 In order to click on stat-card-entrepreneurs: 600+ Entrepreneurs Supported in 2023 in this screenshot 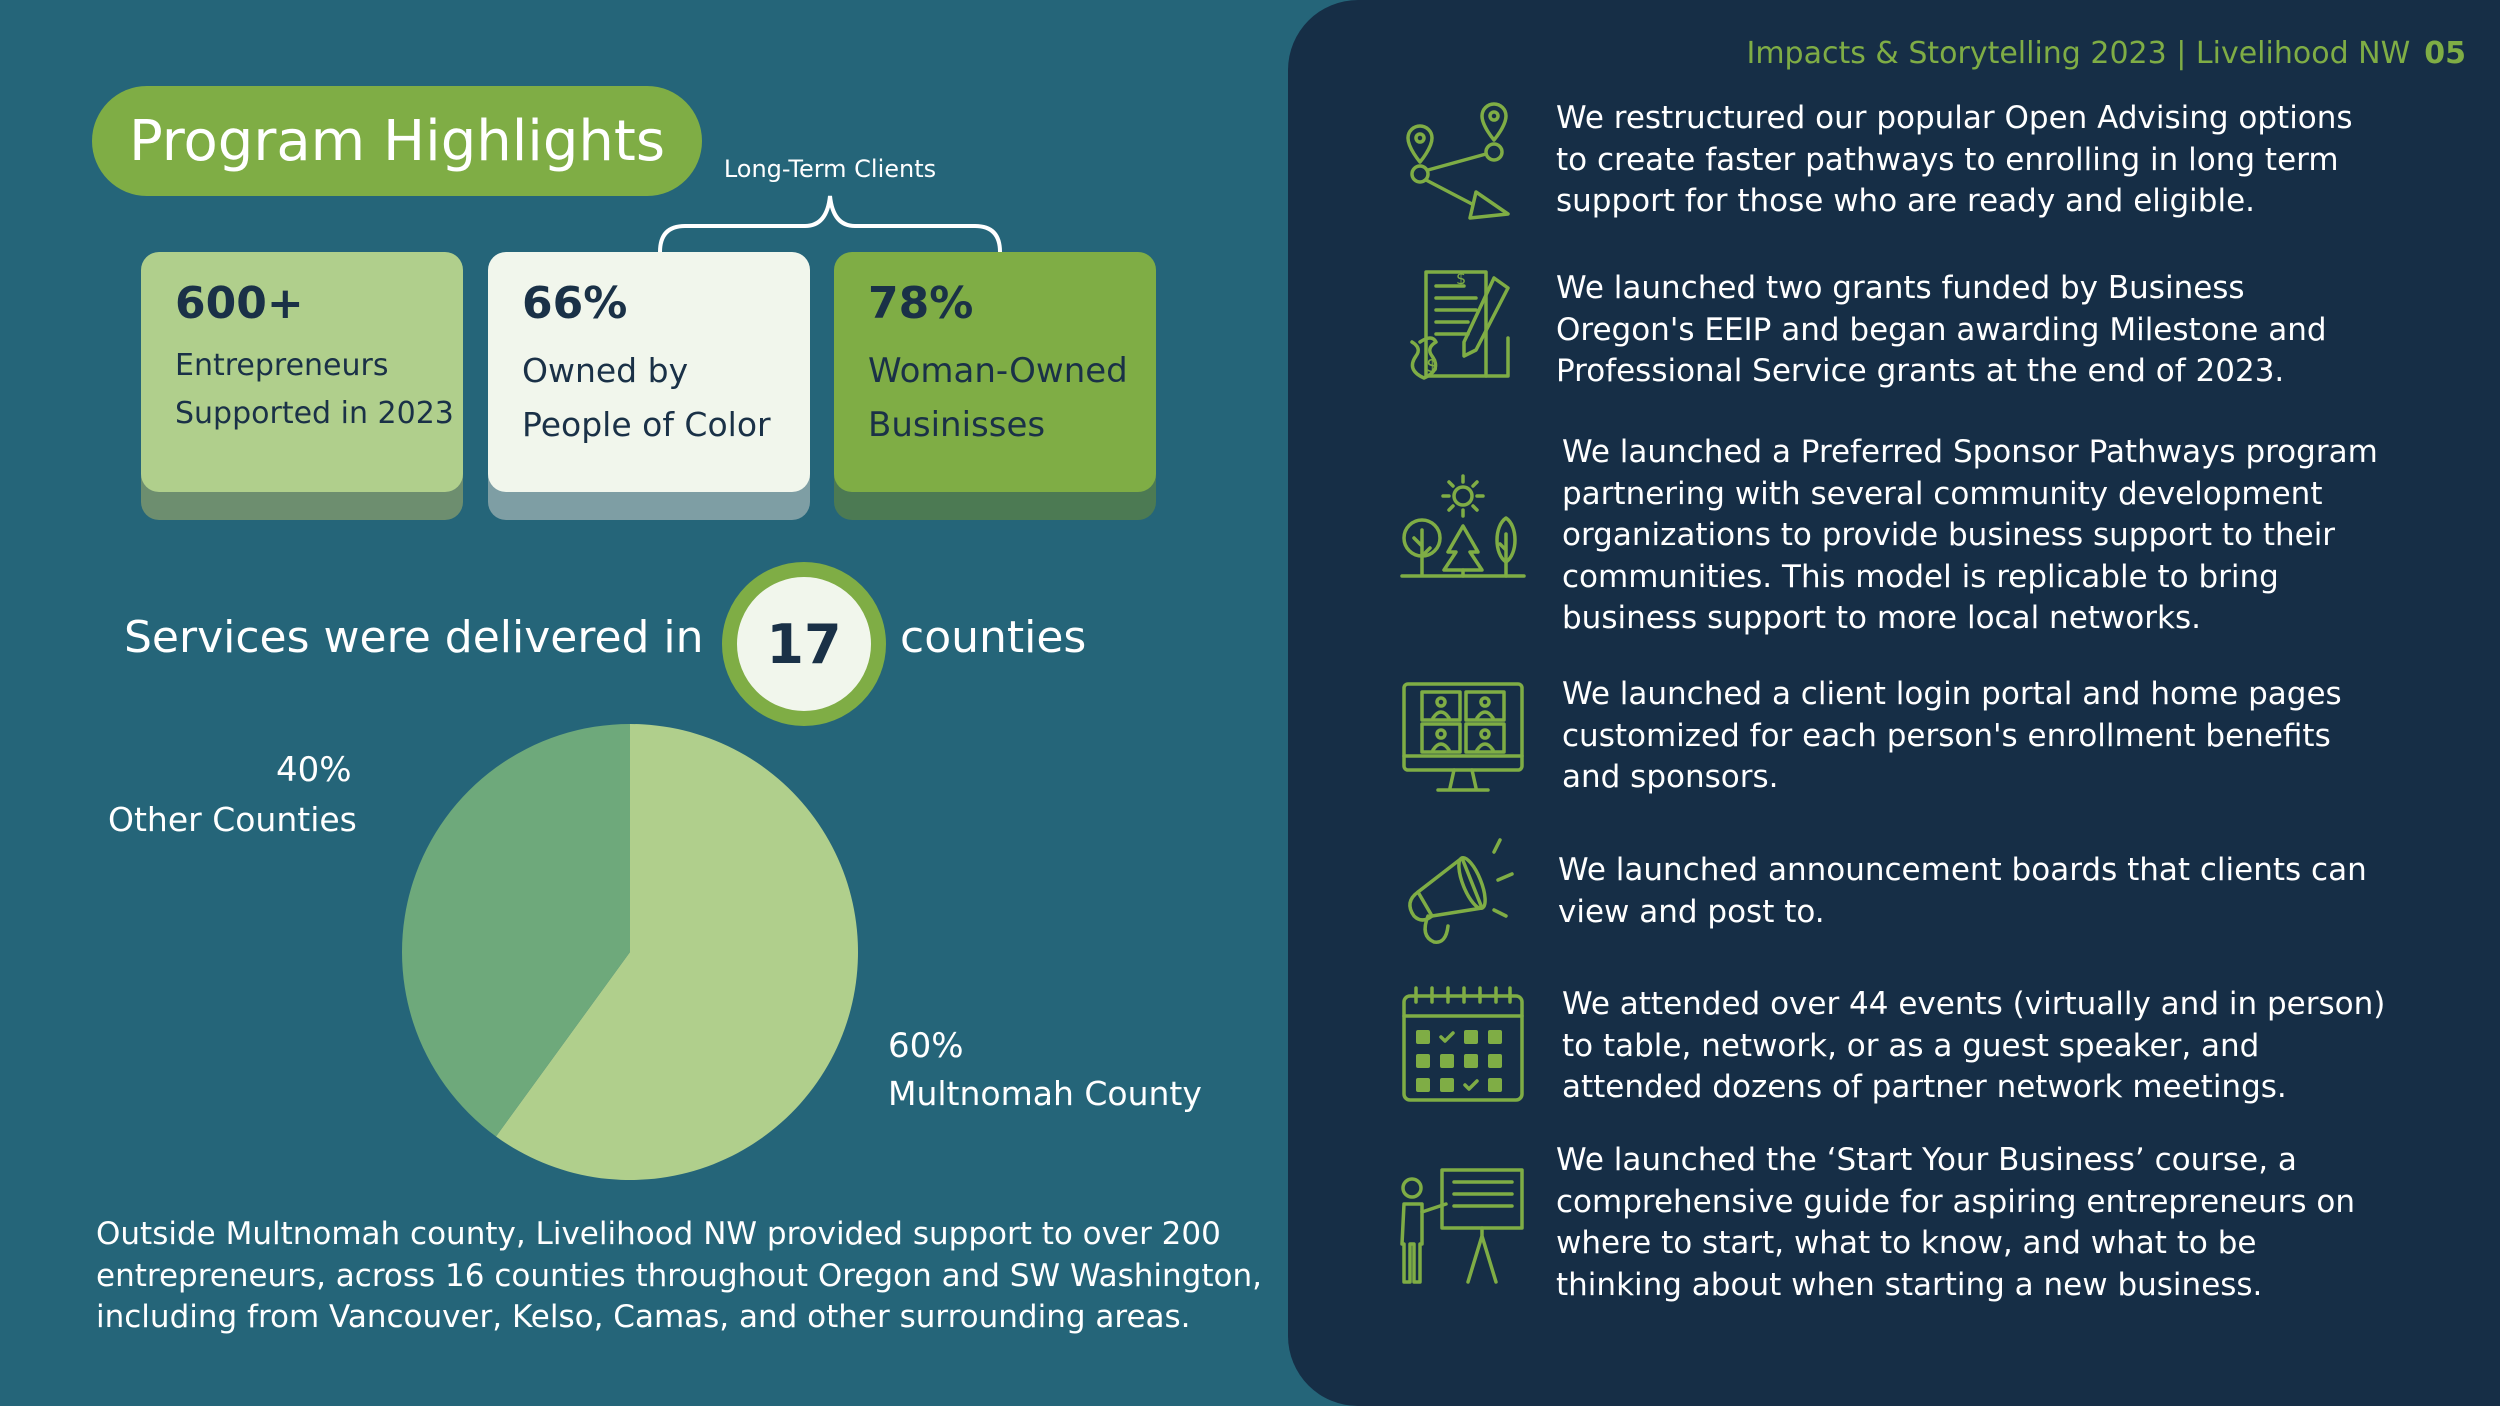, I will do `click(302, 372)`.